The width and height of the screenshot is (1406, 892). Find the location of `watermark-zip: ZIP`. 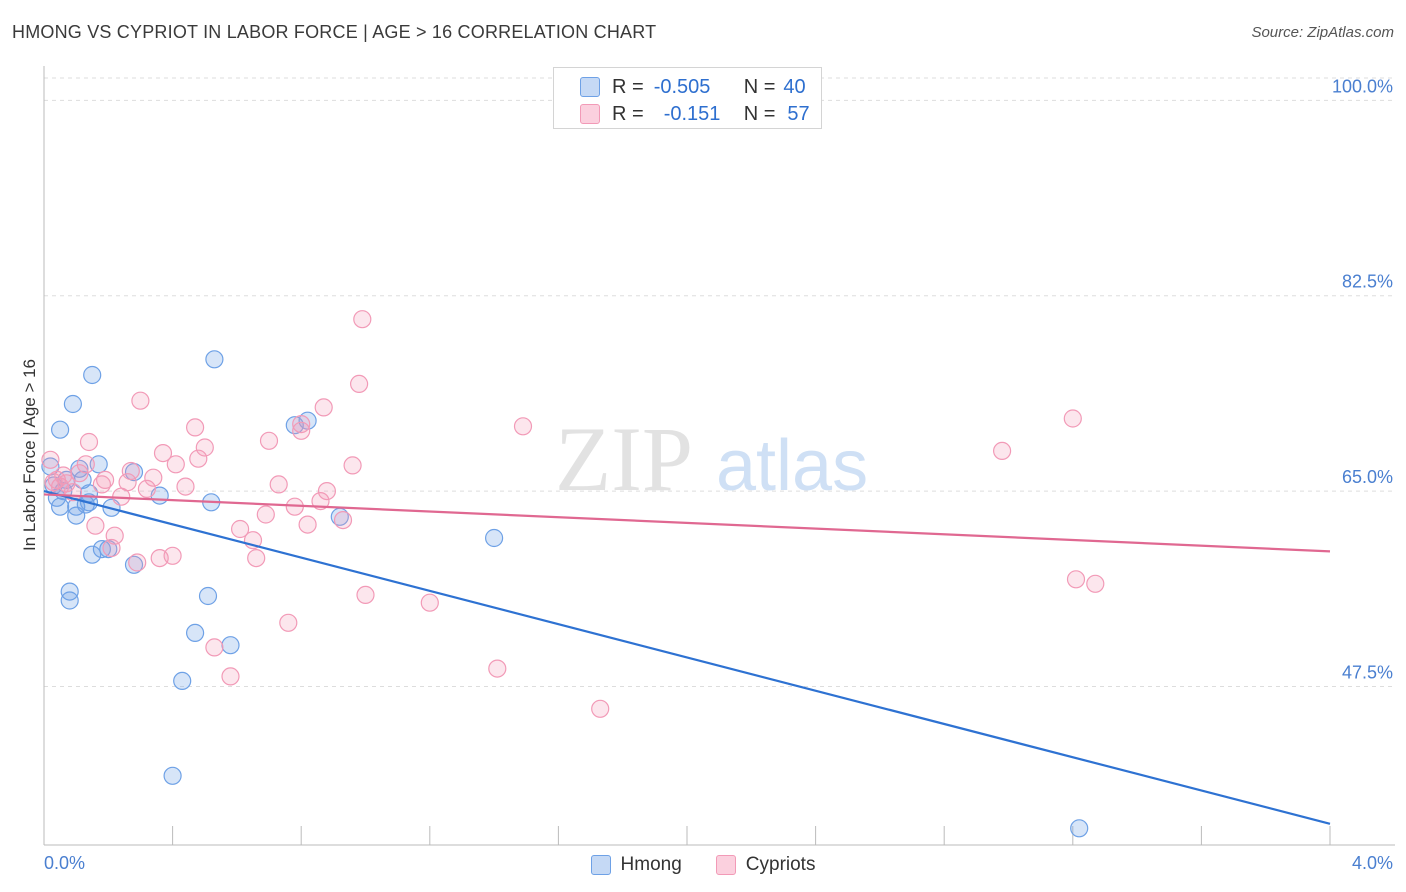

watermark-zip: ZIP is located at coordinates (624, 459).